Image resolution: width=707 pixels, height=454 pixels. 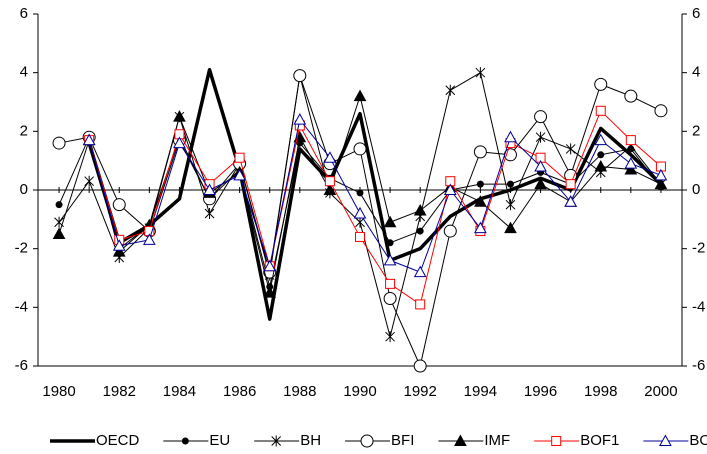 What do you see at coordinates (21, 365) in the screenshot?
I see `y-tick-label: -6` at bounding box center [21, 365].